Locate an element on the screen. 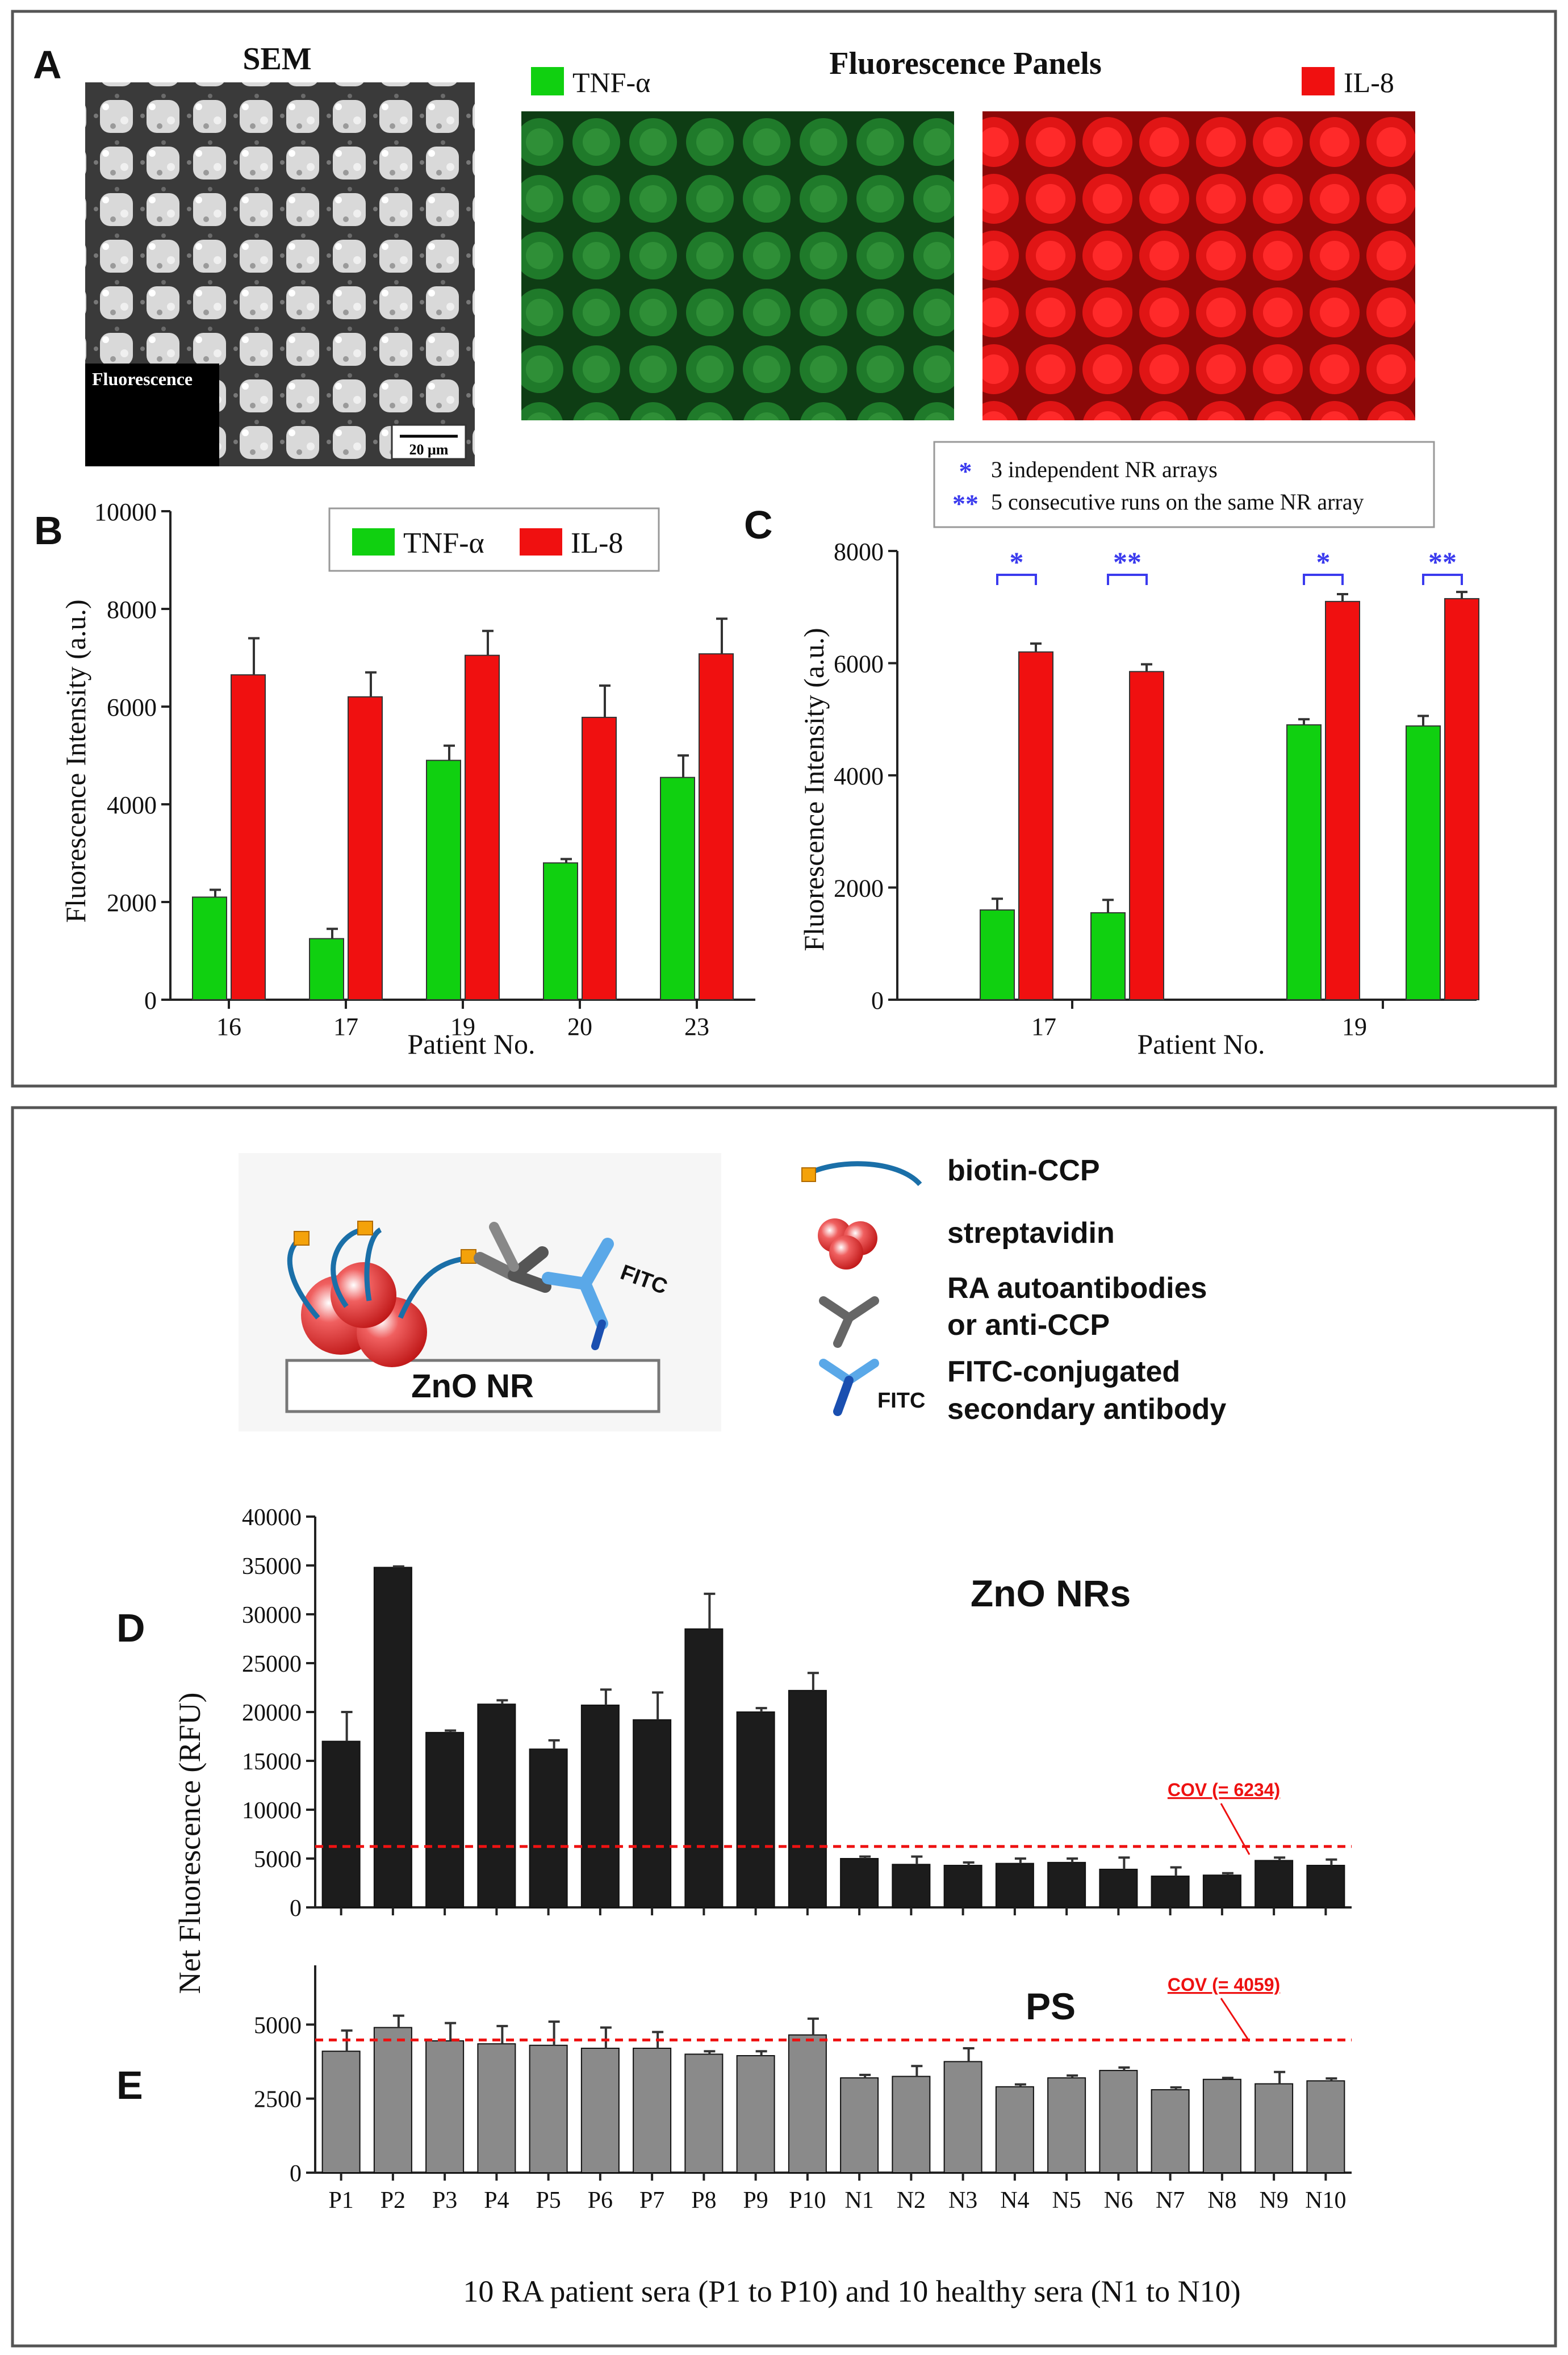 The width and height of the screenshot is (1568, 2355). chart-b-xlabel: Patient No. is located at coordinates (472, 1044).